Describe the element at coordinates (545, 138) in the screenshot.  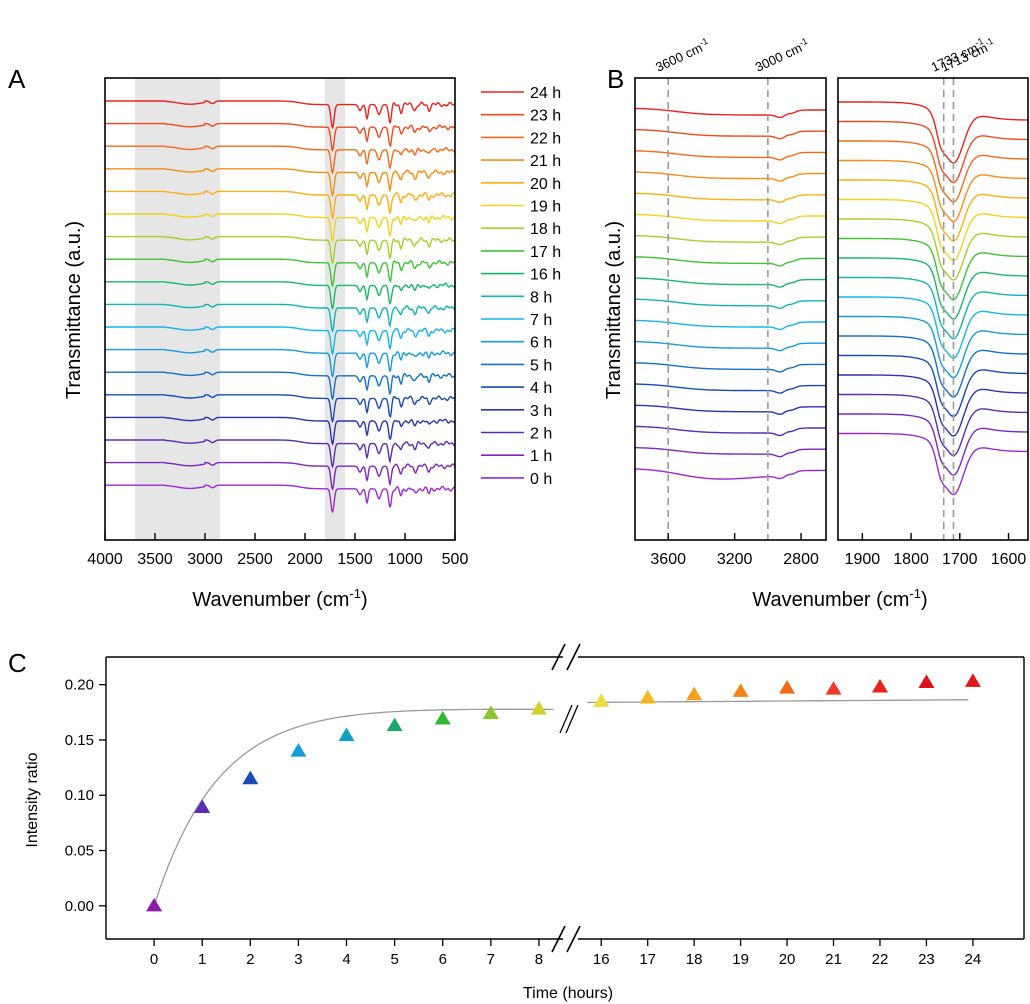
I see `legend-label: 22 h` at that location.